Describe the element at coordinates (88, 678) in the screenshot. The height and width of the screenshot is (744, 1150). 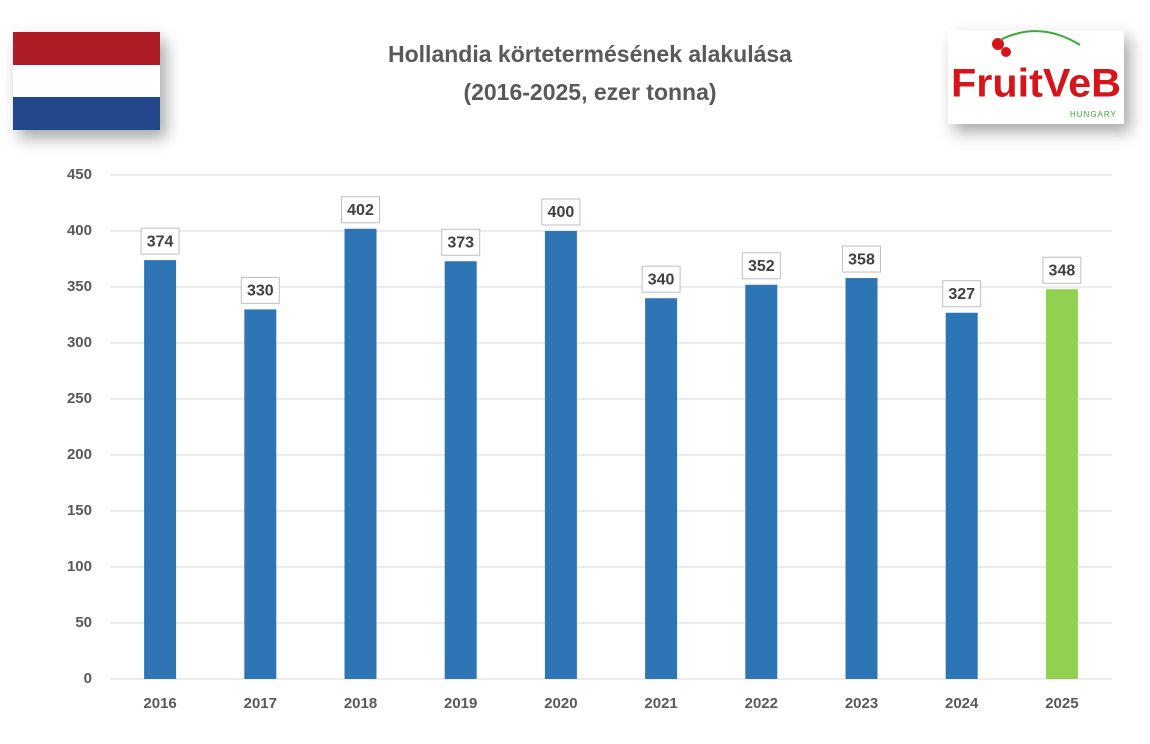
I see `y-tick-label: 0` at that location.